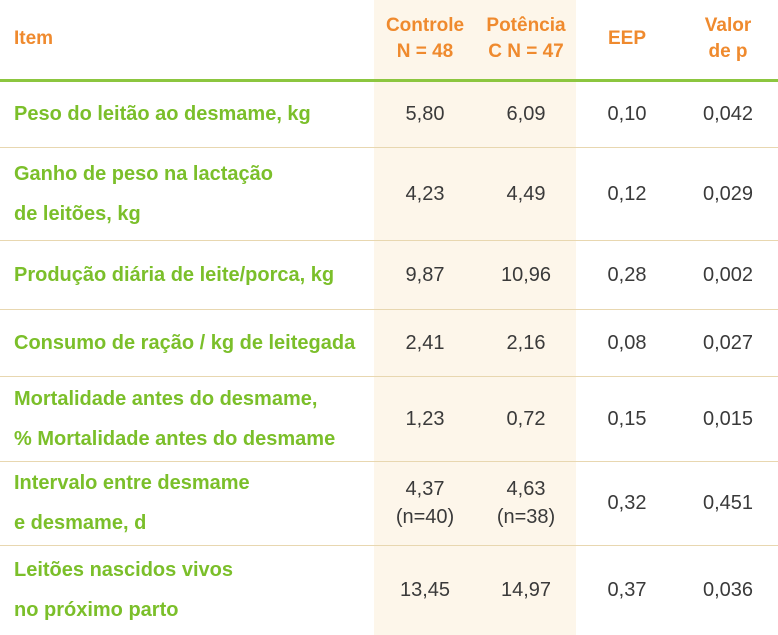 This screenshot has width=778, height=635. Describe the element at coordinates (627, 275) in the screenshot. I see `cell-eep: 0,28` at that location.